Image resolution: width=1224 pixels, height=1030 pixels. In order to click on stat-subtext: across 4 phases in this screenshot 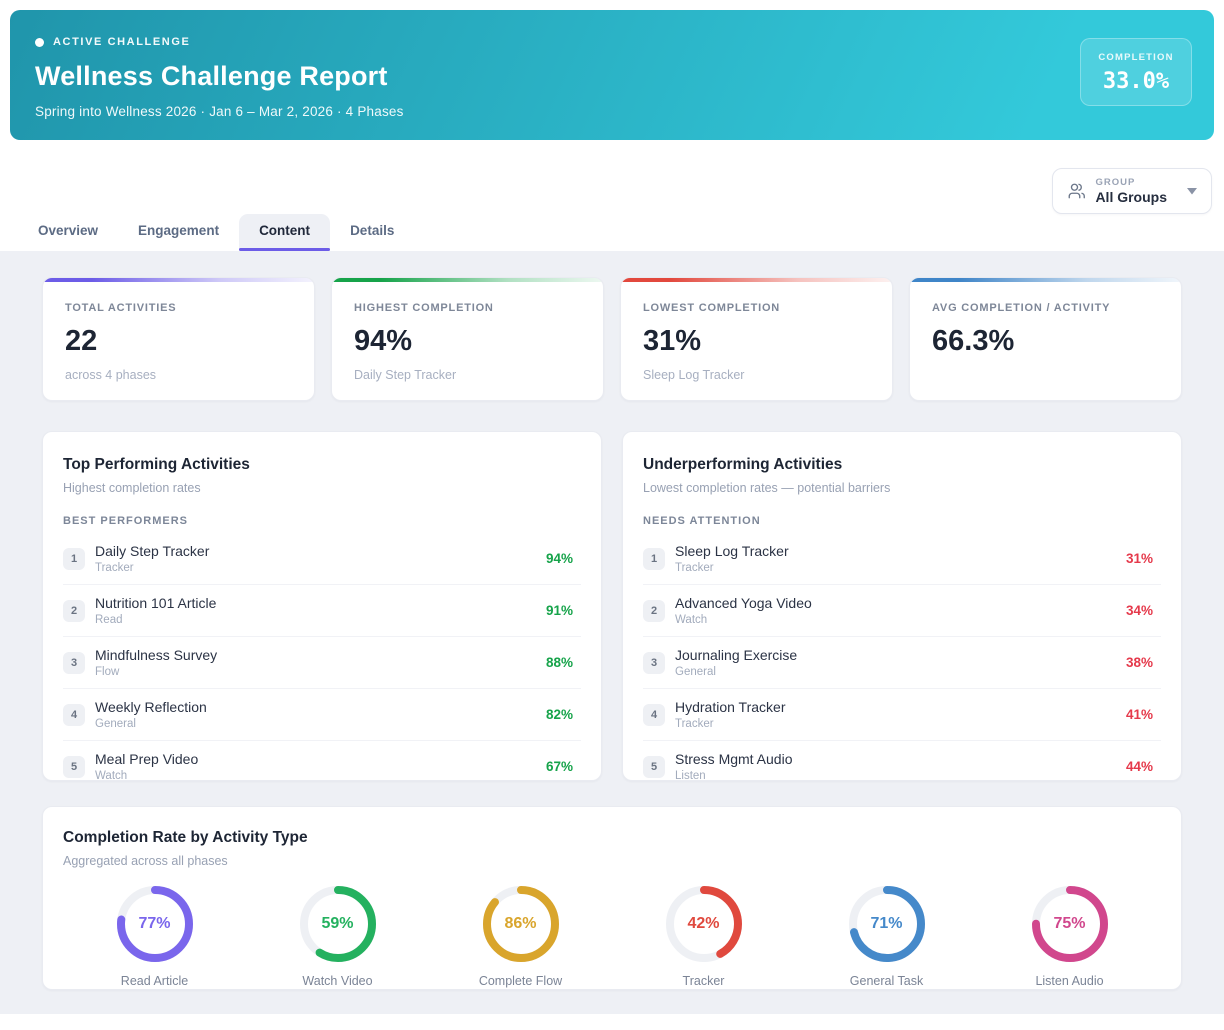, I will do `click(111, 375)`.